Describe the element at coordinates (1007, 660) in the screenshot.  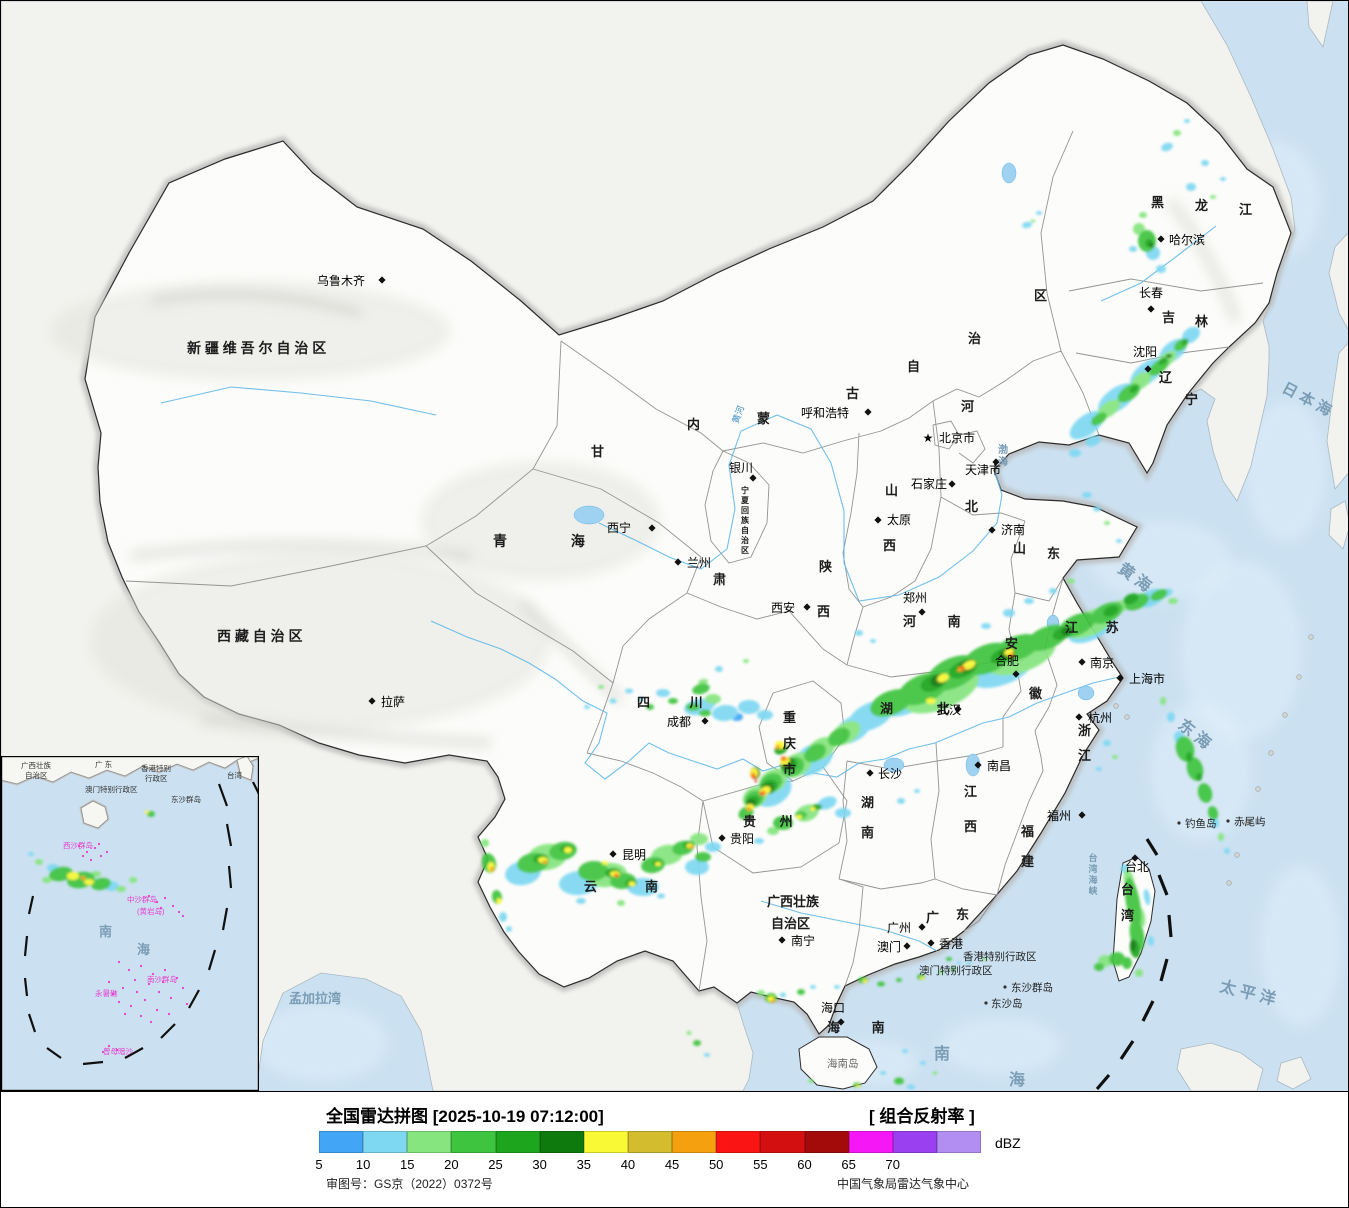
I see `city-label: 合肥` at that location.